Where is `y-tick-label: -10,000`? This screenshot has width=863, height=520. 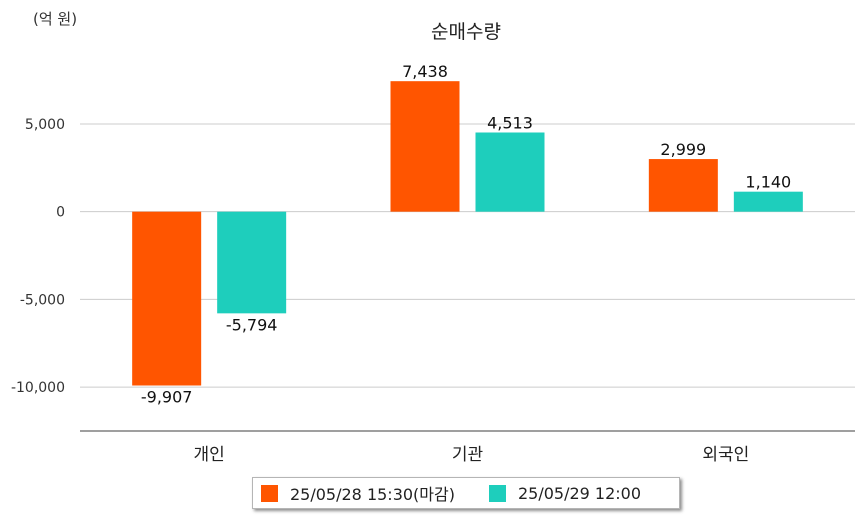
y-tick-label: -10,000 is located at coordinates (38, 388).